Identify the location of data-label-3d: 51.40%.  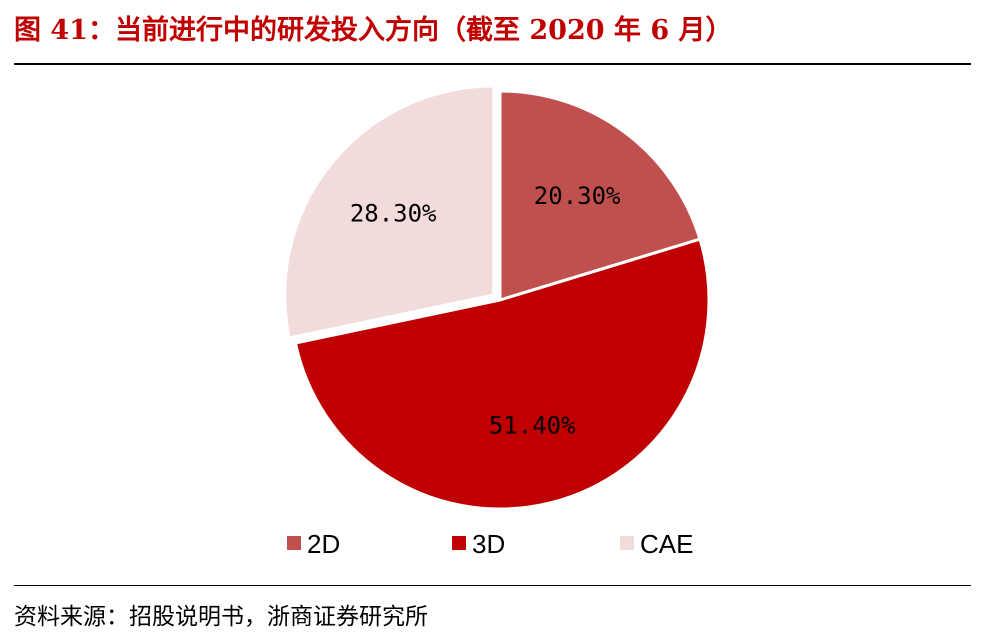
(532, 426).